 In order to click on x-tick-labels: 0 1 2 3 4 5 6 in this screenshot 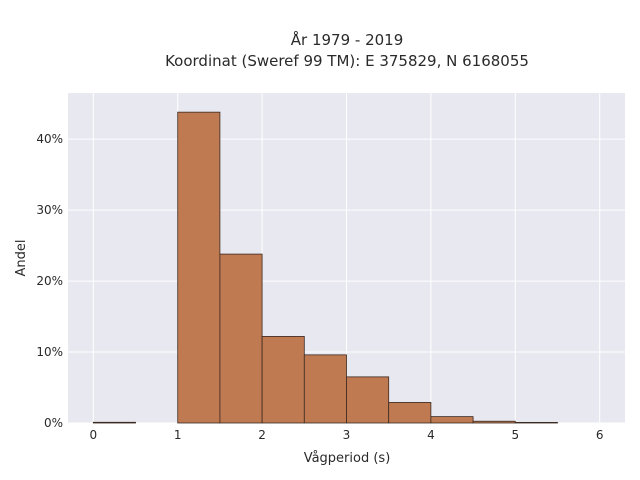, I will do `click(346, 435)`.